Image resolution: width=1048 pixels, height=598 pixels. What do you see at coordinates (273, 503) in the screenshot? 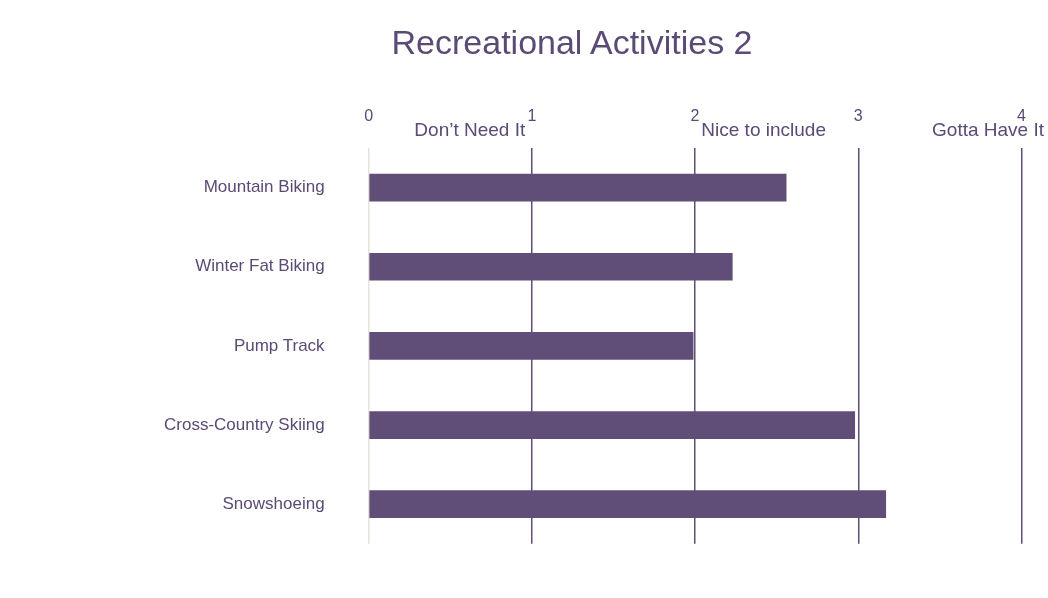
I see `y-tick-label: Snowshoeing` at bounding box center [273, 503].